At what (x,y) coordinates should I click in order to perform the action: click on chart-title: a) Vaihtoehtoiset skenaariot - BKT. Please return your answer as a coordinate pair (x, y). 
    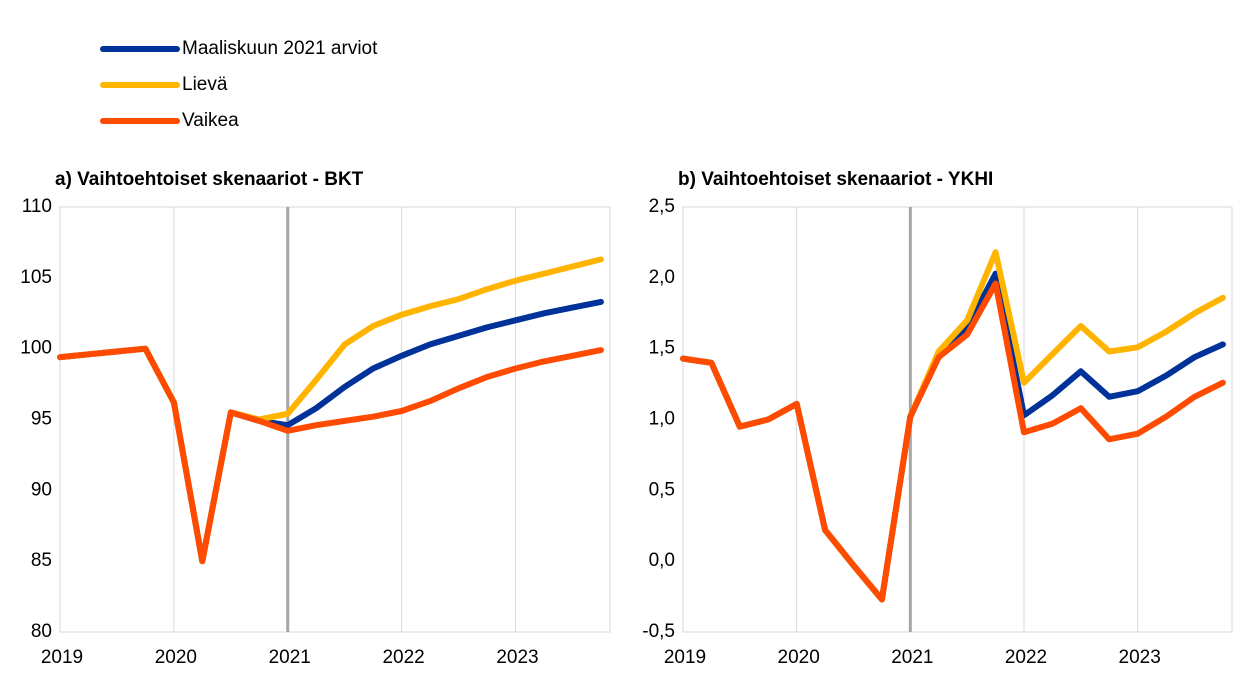
    Looking at the image, I should click on (209, 179).